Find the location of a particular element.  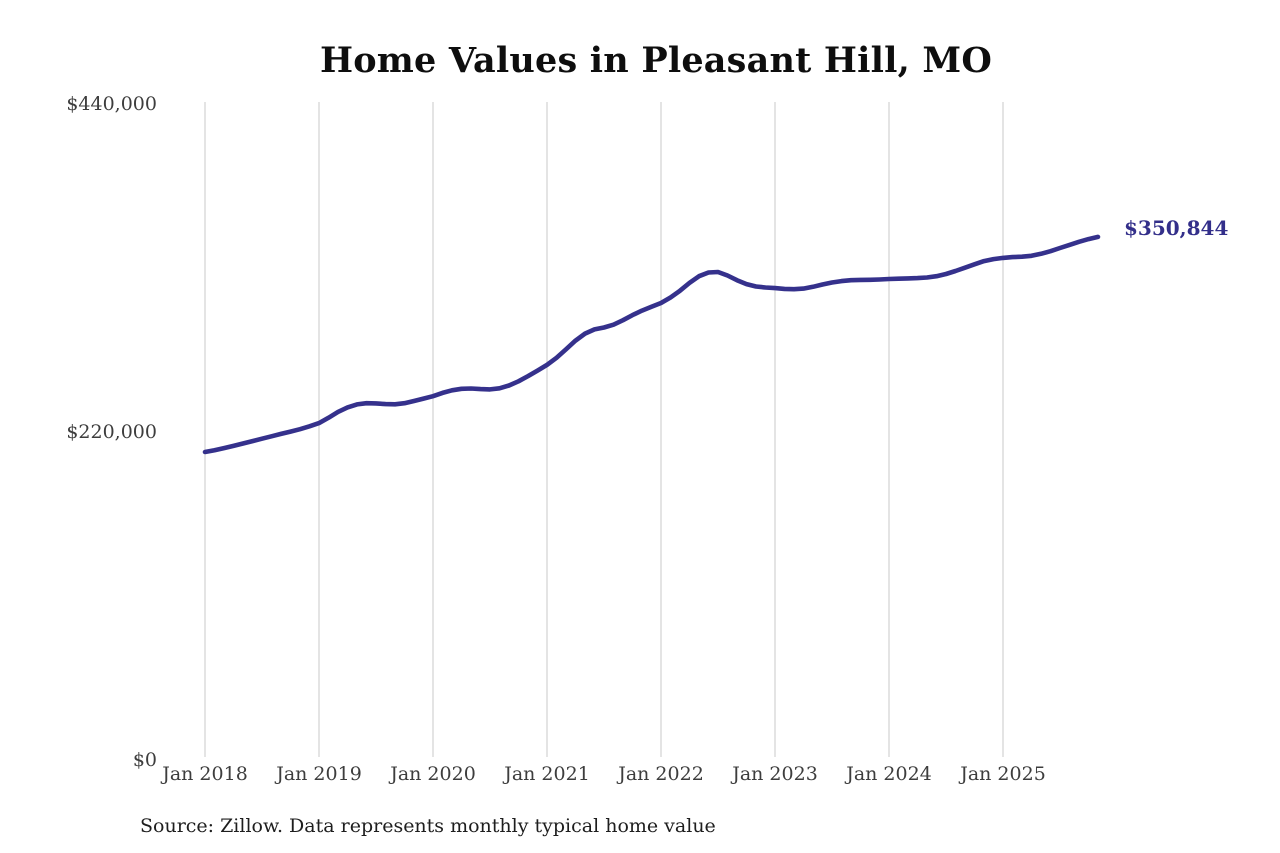

y-axis-tick-label: $0 is located at coordinates (144, 760).